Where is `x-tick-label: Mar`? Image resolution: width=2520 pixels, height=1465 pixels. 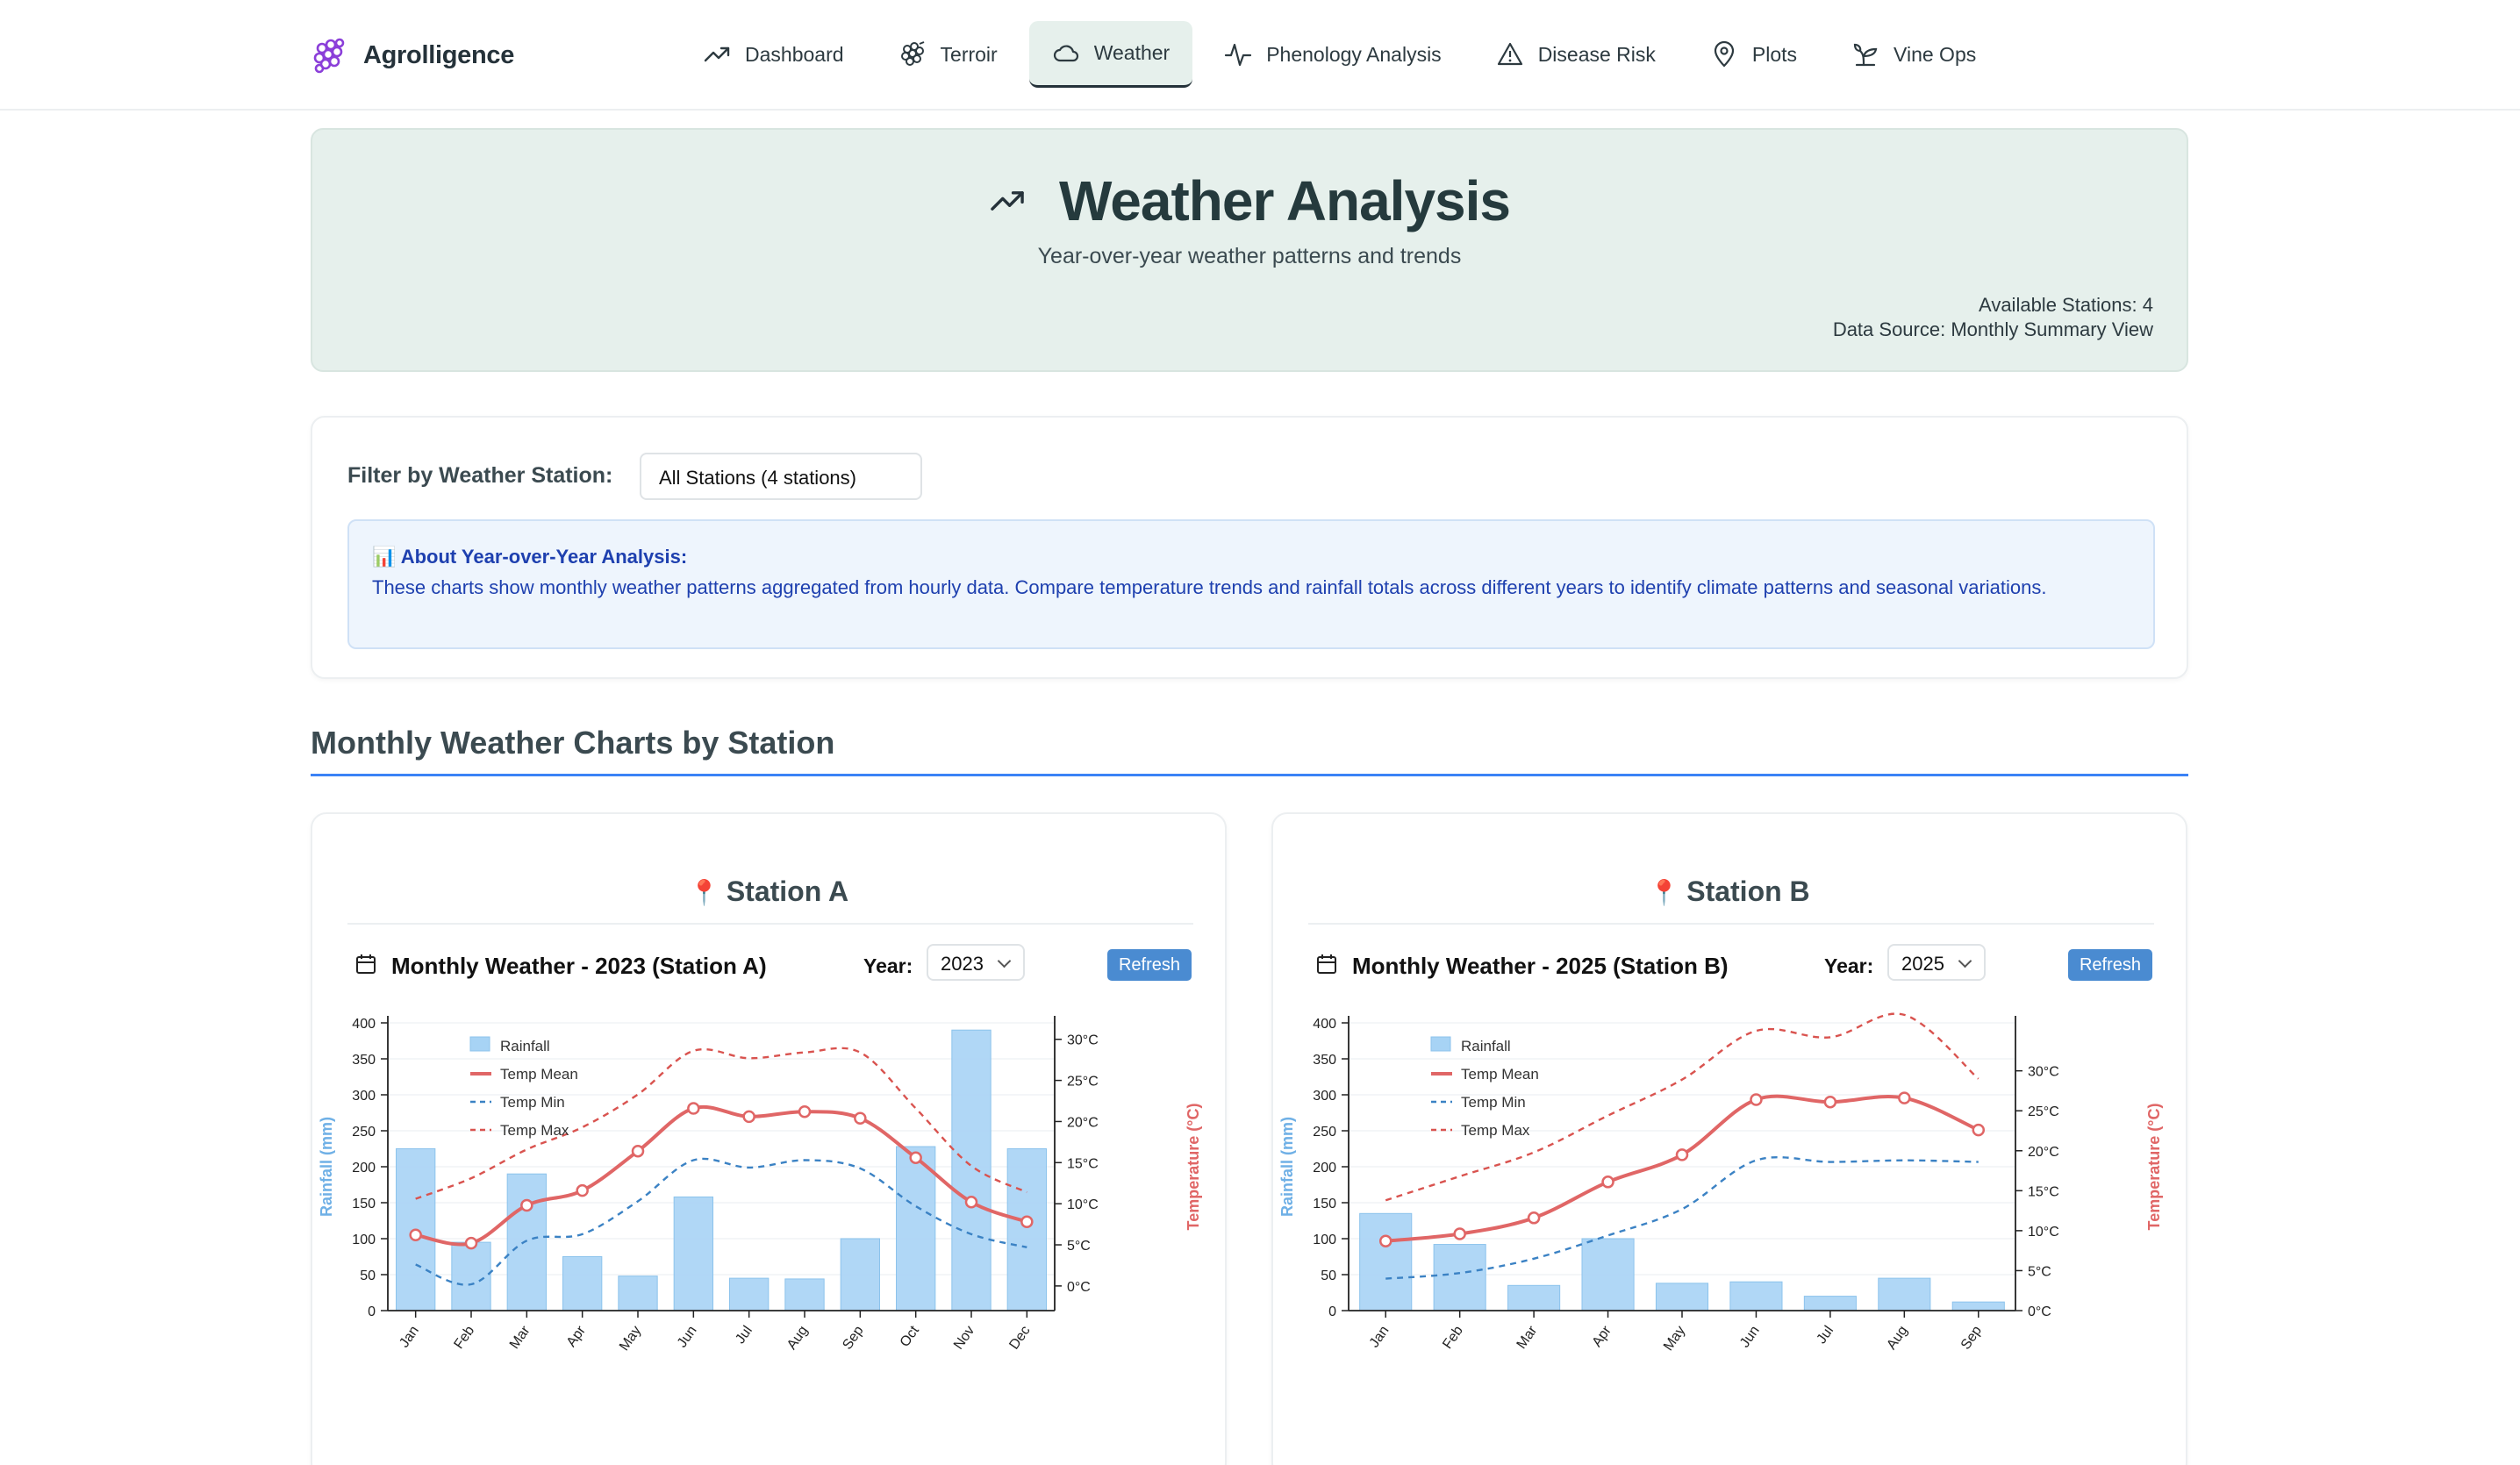 x-tick-label: Mar is located at coordinates (1527, 1338).